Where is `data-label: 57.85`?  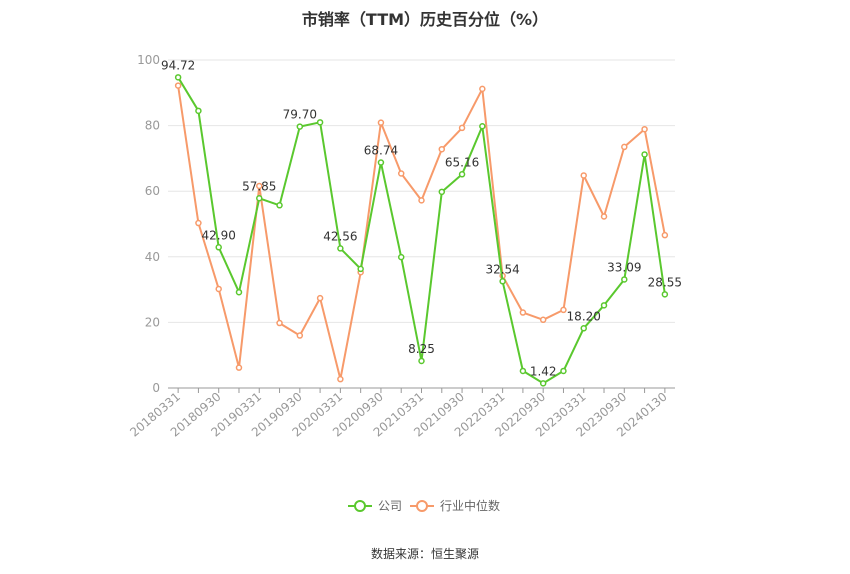 data-label: 57.85 is located at coordinates (259, 186).